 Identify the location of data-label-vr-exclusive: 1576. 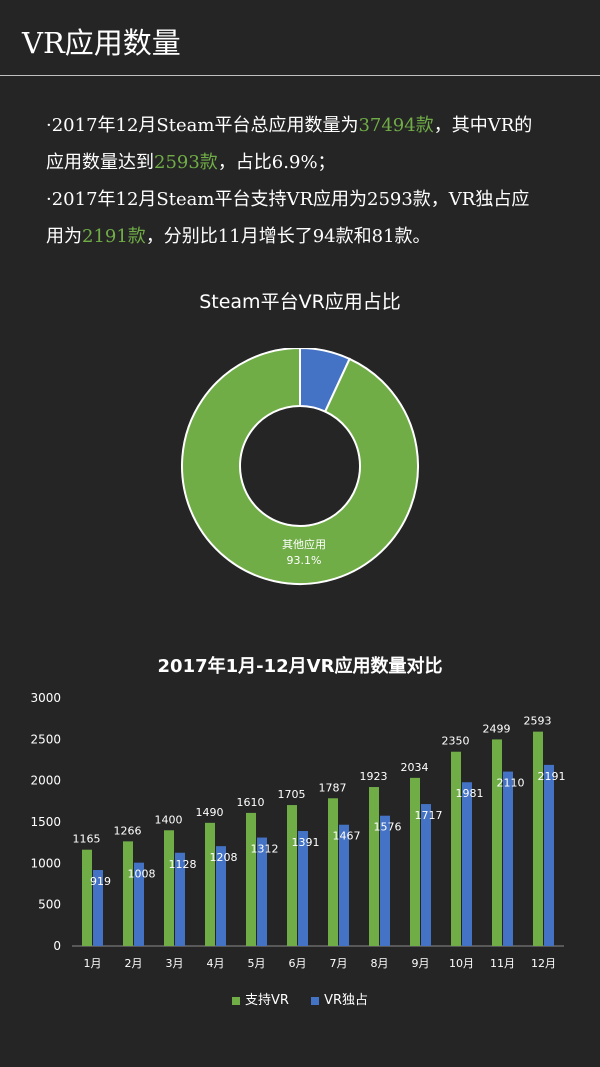
(388, 827).